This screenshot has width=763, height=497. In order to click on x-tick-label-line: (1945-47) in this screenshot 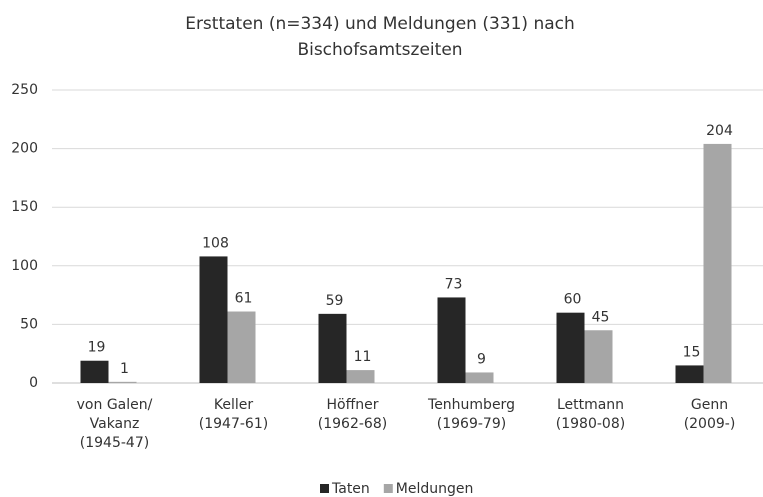, I will do `click(114, 443)`.